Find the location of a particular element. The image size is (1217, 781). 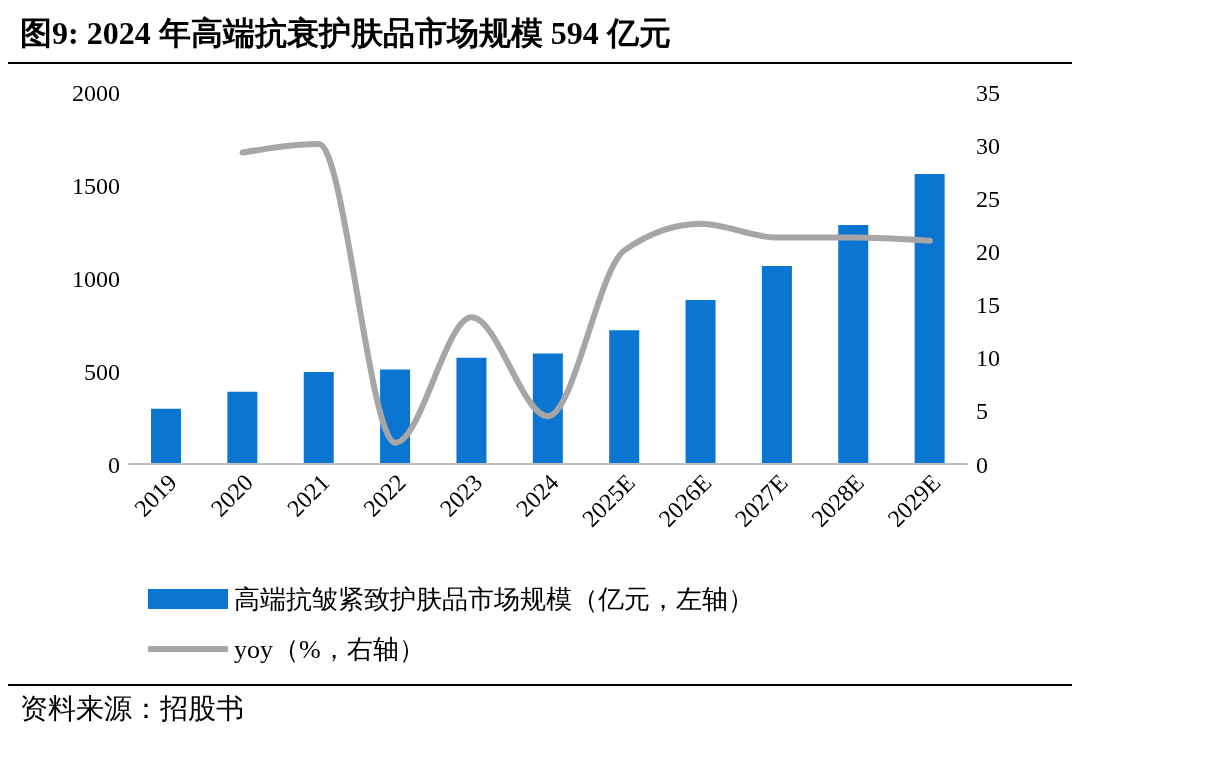

y2-tick-label: 15 is located at coordinates (988, 305).